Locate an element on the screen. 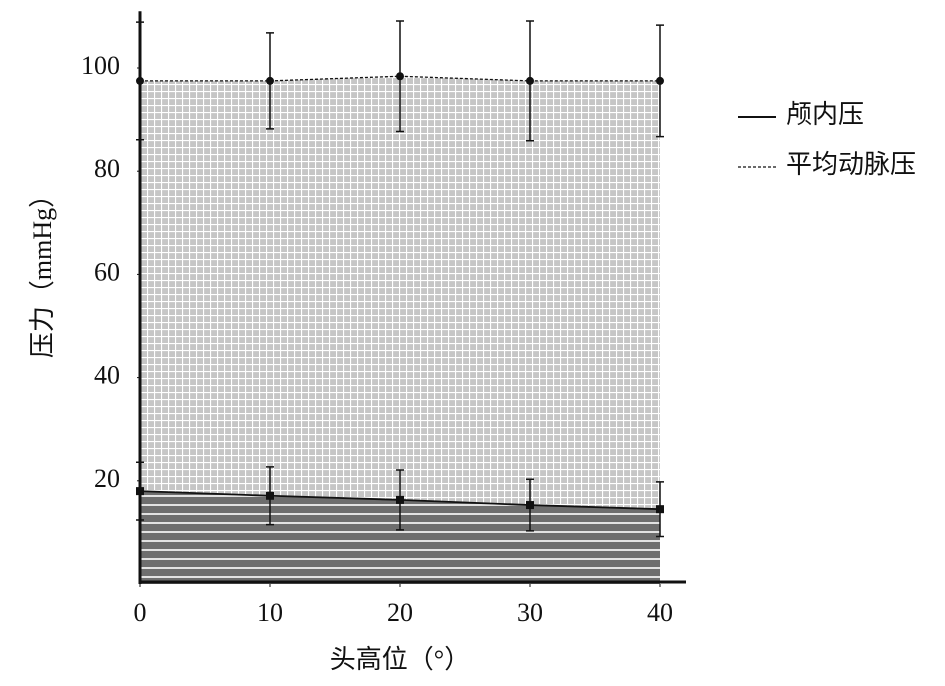  y-tick-label: 60 is located at coordinates (107, 271).